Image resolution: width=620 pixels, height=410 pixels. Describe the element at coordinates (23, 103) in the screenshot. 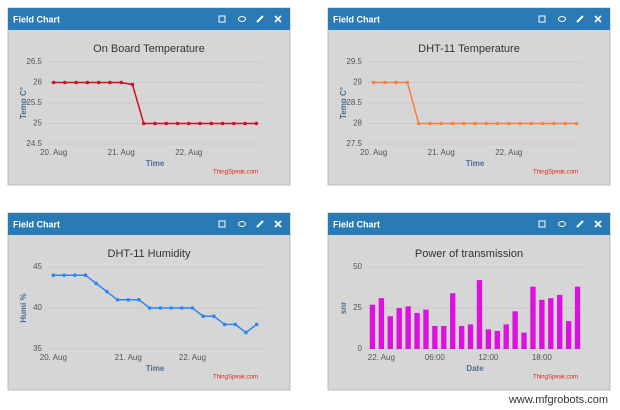

I see `y-axis-label: Temp C°` at that location.